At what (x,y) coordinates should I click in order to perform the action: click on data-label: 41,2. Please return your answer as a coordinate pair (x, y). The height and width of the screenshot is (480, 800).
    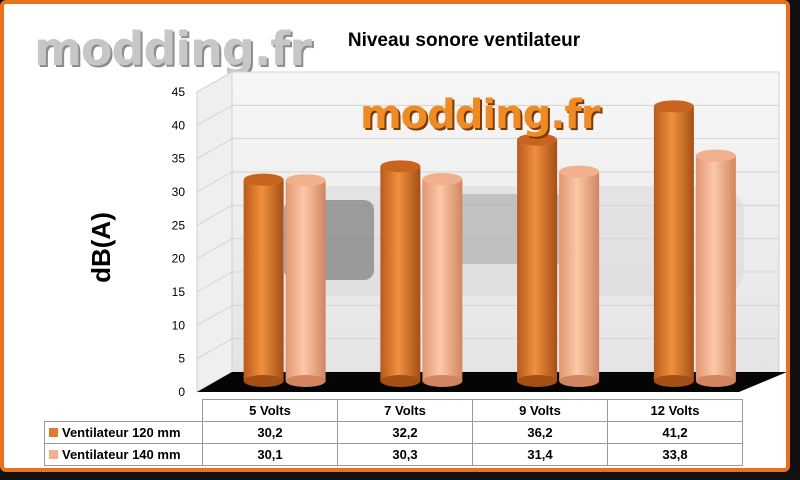
    Looking at the image, I should click on (675, 432).